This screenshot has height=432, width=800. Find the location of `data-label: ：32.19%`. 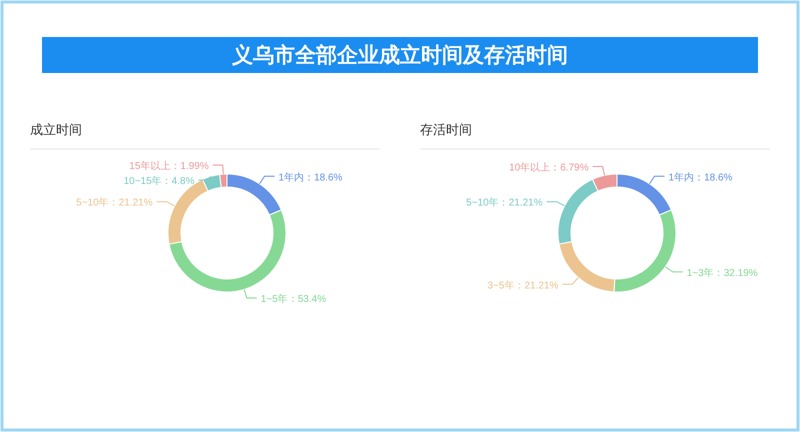

data-label: ：32.19% is located at coordinates (736, 273).